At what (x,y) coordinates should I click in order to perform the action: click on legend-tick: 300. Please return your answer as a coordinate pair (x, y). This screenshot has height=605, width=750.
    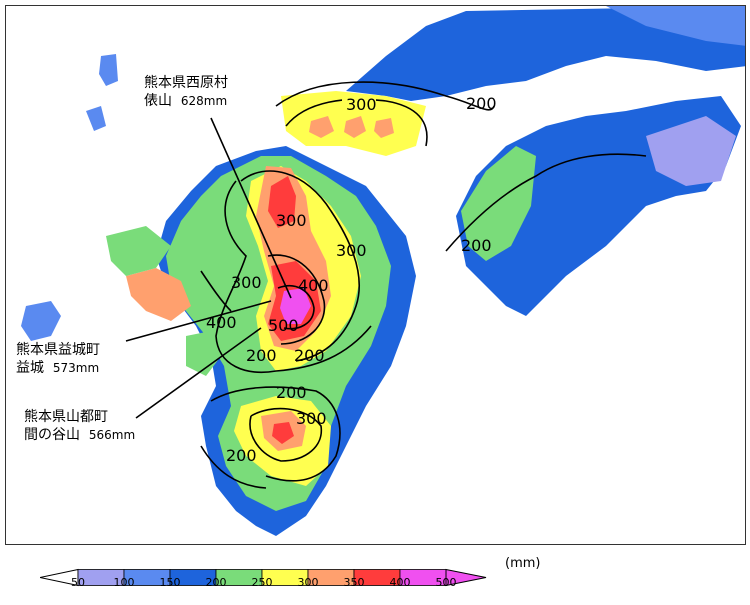
    Looking at the image, I should click on (308, 582).